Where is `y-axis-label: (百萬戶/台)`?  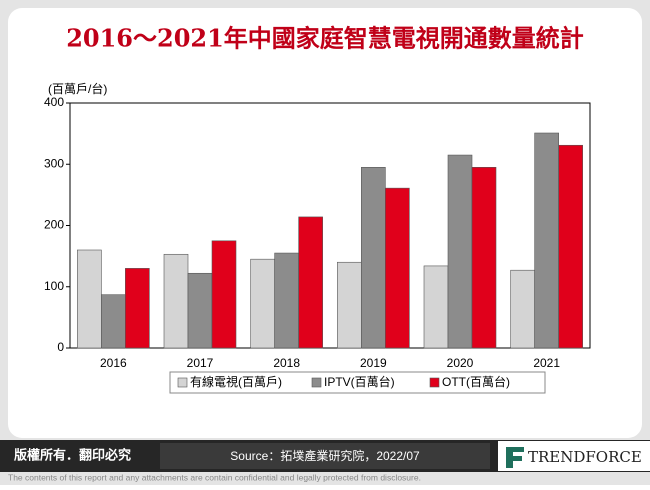
y-axis-label: (百萬戶/台) is located at coordinates (77, 88).